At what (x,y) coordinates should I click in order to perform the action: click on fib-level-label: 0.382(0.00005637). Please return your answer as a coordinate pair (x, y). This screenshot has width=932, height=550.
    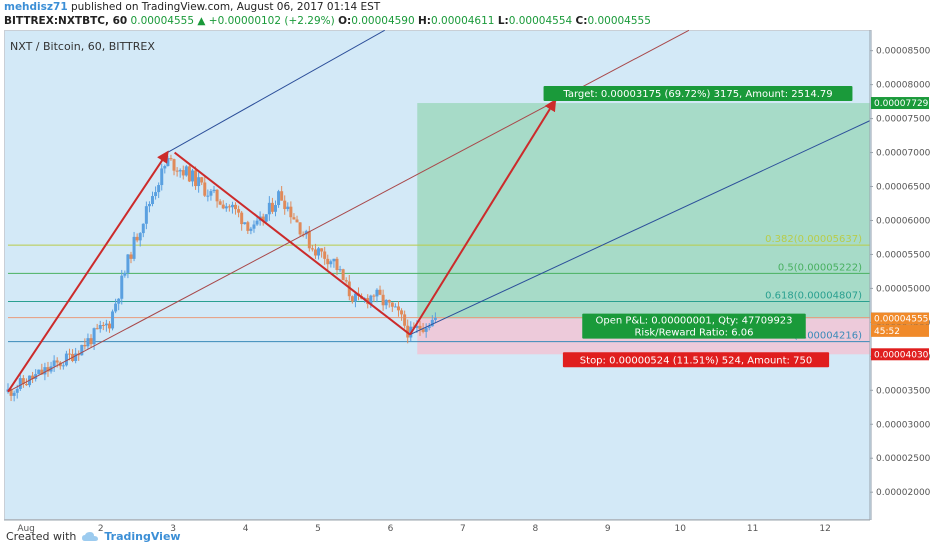
    Looking at the image, I should click on (813, 239).